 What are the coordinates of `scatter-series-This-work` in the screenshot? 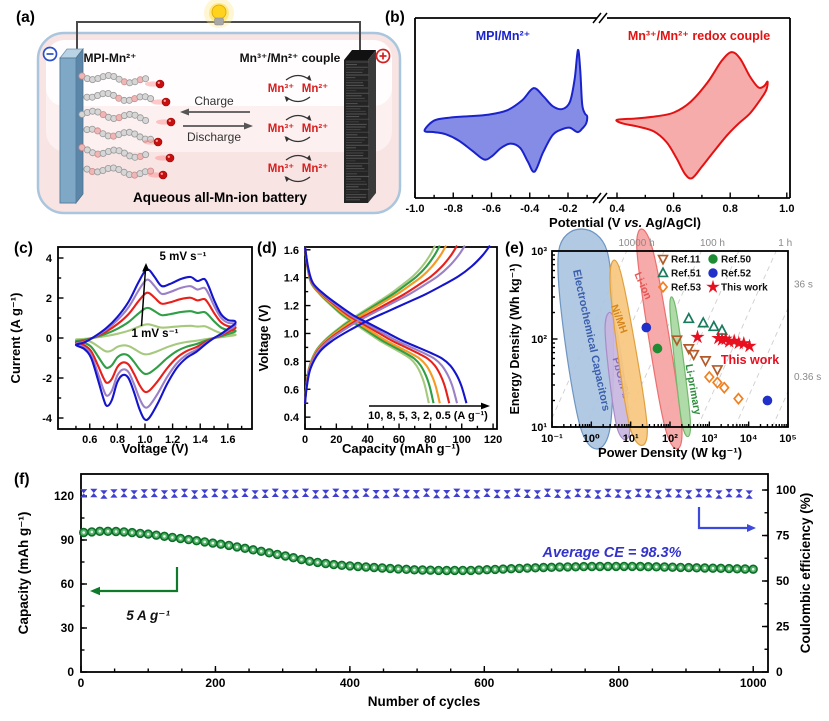 It's located at (723, 341).